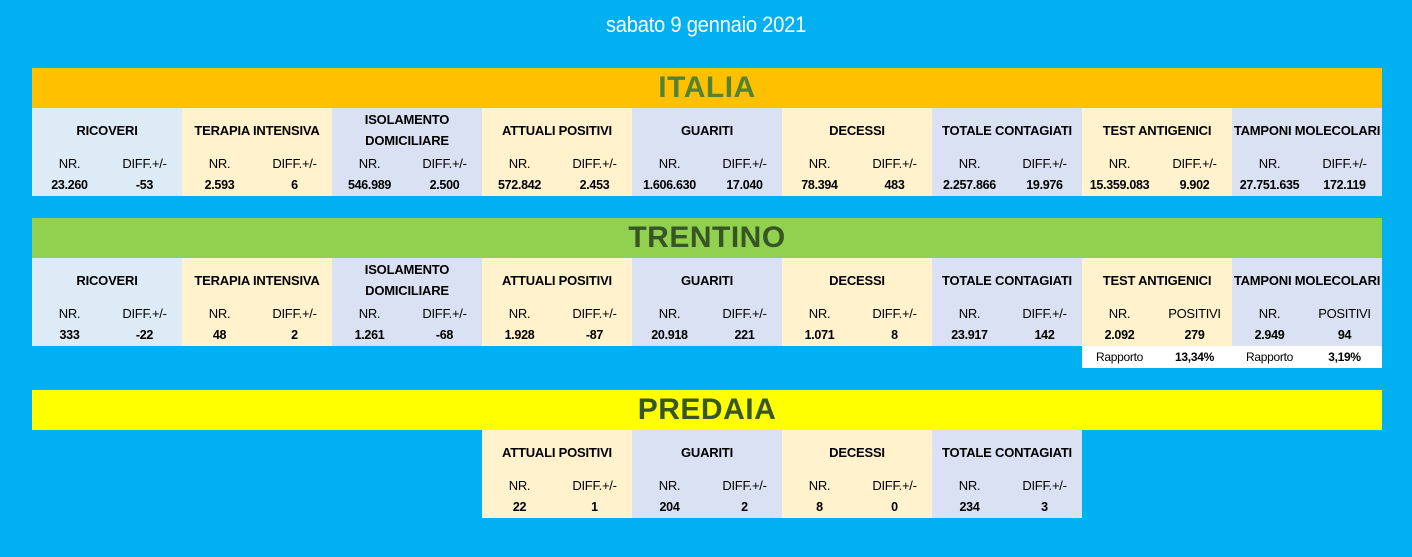 The height and width of the screenshot is (557, 1412). What do you see at coordinates (1344, 357) in the screenshot?
I see `rapporto-value: 3,19%` at bounding box center [1344, 357].